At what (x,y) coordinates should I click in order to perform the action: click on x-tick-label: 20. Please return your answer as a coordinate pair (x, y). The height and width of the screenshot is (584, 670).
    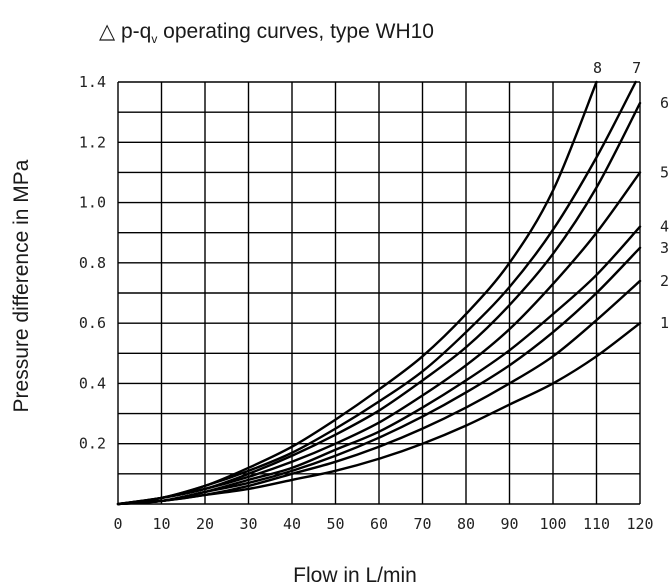
    Looking at the image, I should click on (205, 524).